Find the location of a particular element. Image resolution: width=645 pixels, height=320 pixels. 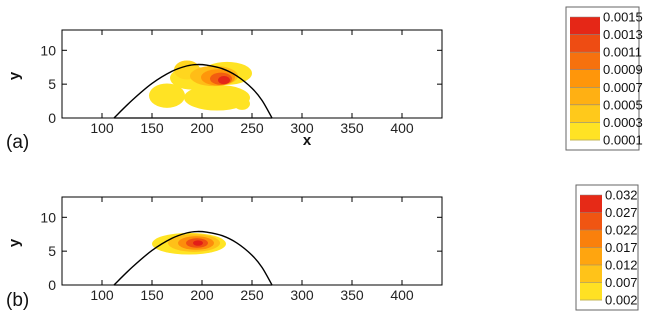

x-tick-label-b-3: 250 is located at coordinates (252, 295).